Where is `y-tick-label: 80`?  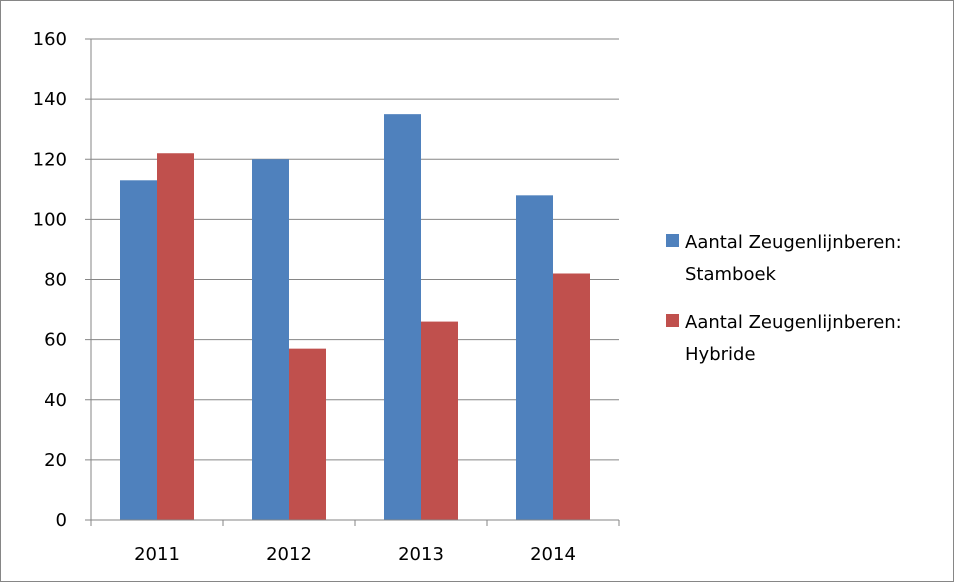
y-tick-label: 80 is located at coordinates (55, 280).